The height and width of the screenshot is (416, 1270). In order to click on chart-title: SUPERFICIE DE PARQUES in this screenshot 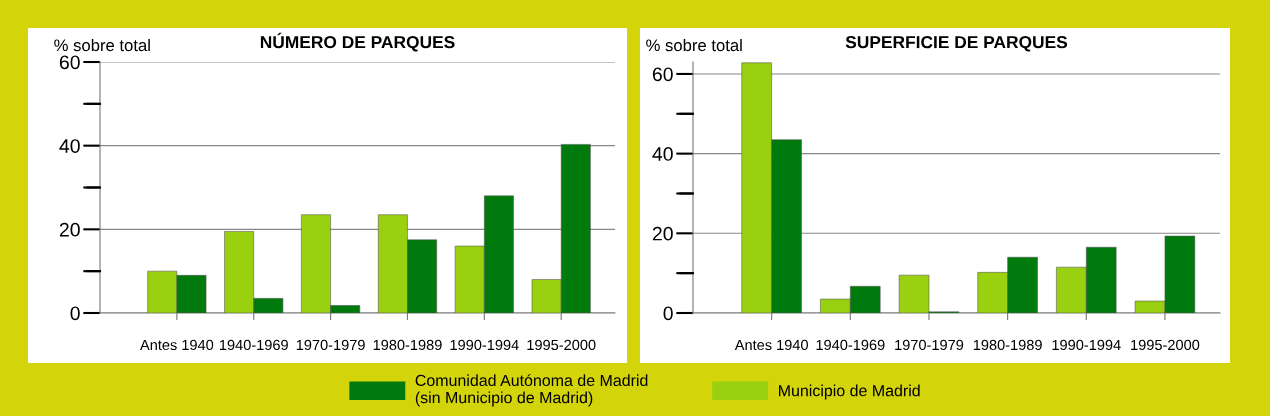, I will do `click(956, 43)`.